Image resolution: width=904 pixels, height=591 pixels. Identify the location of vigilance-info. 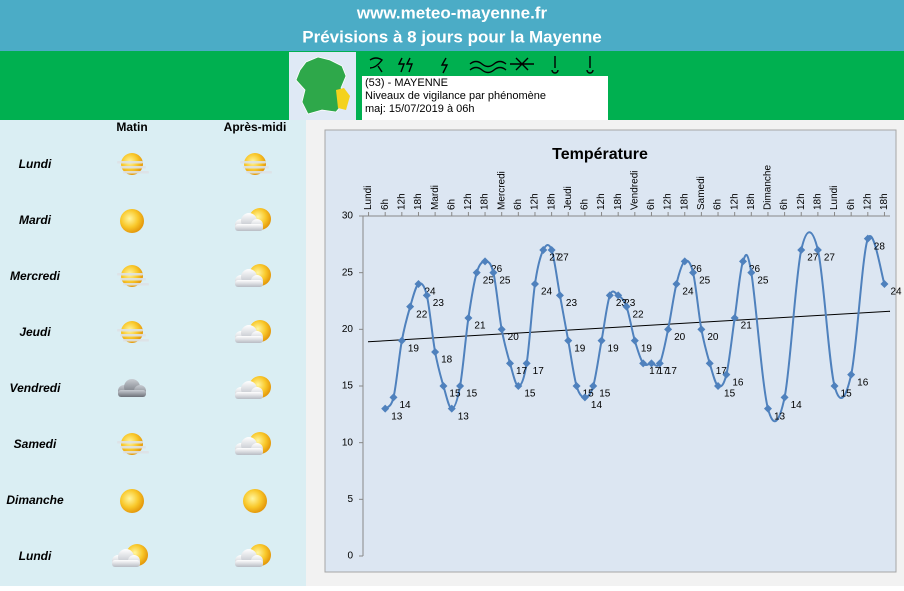
(485, 98).